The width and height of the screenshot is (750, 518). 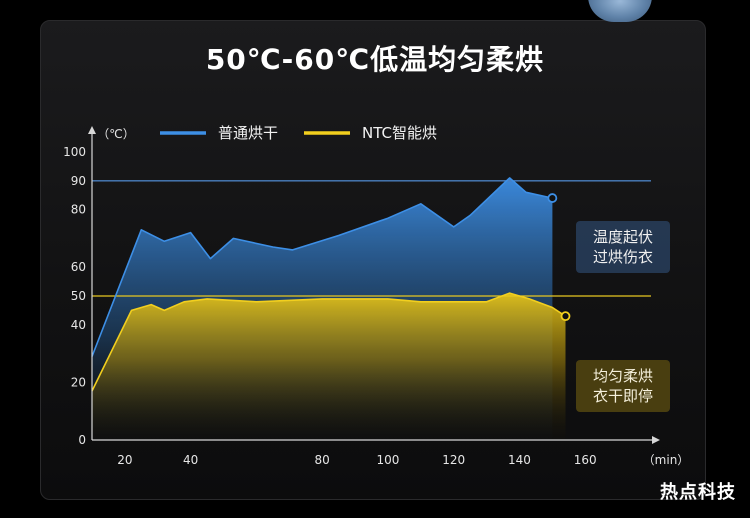 I want to click on x-tick-label: 80, so click(x=322, y=460).